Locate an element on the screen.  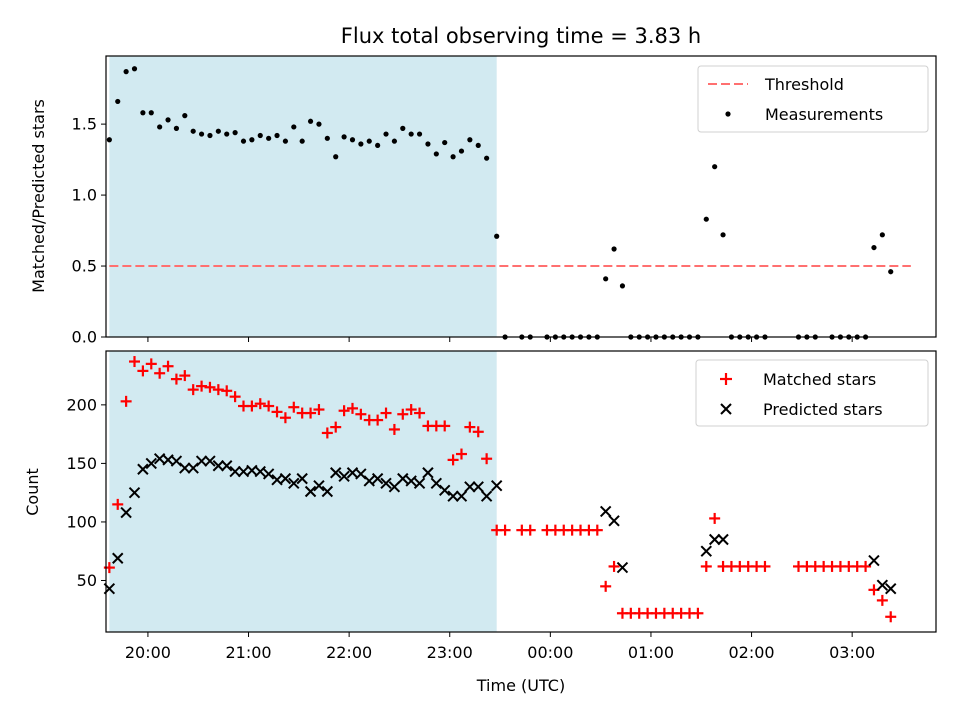
x-tick-label: 21:00 is located at coordinates (248, 652).